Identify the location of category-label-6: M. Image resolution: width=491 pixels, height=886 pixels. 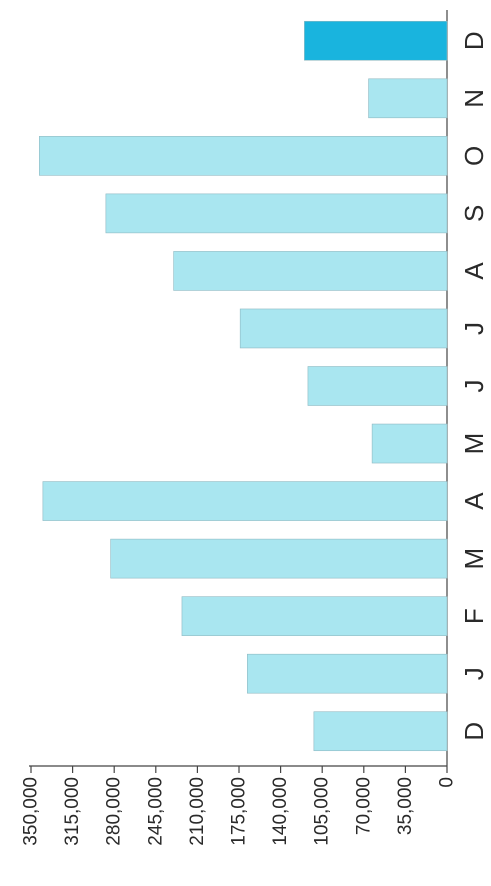
(474, 444).